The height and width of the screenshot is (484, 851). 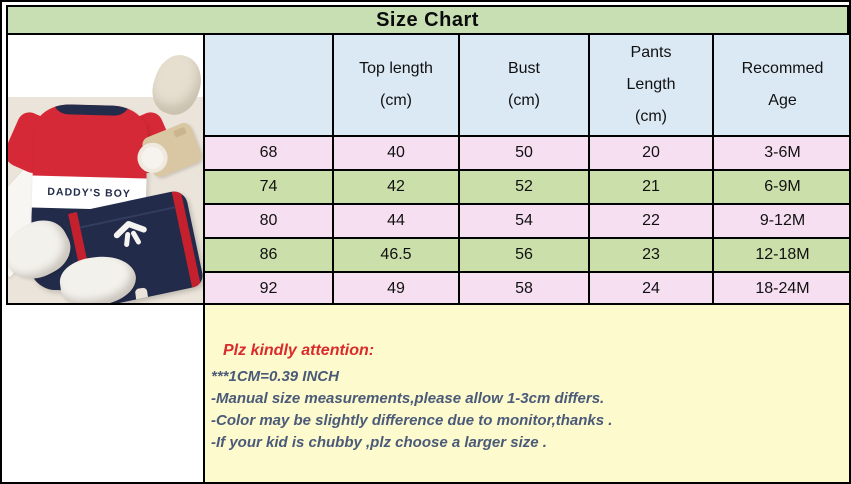 I want to click on bust-cell: 52, so click(x=524, y=187).